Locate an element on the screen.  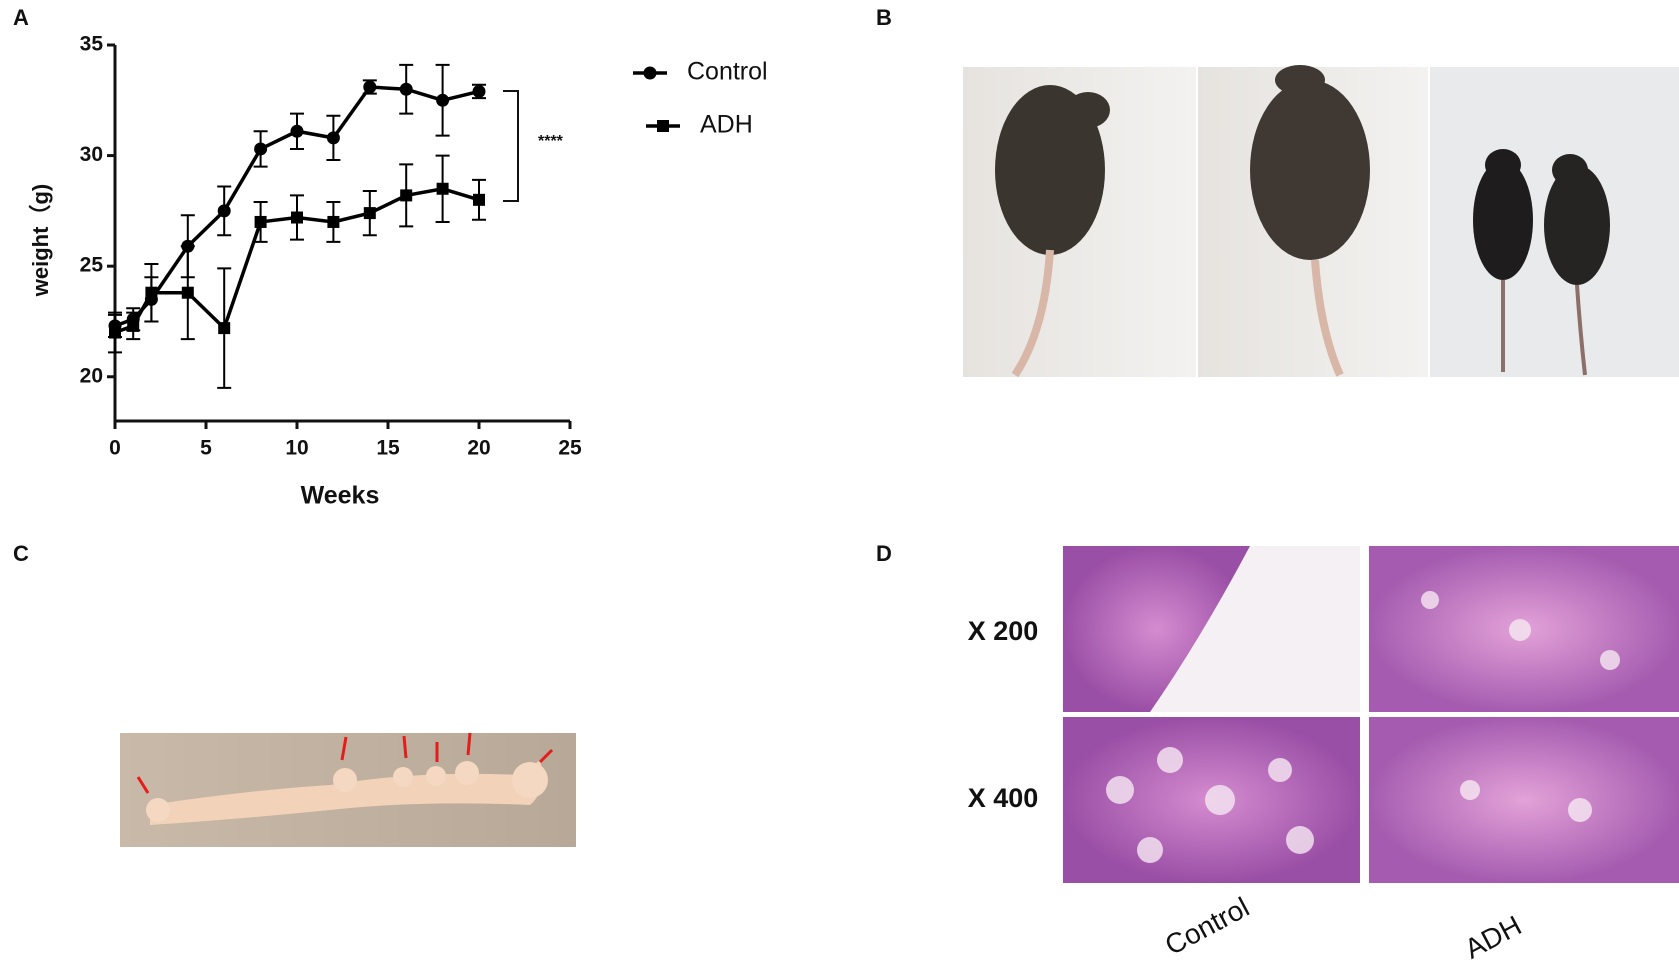
x-tick-label: 0 is located at coordinates (115, 448).